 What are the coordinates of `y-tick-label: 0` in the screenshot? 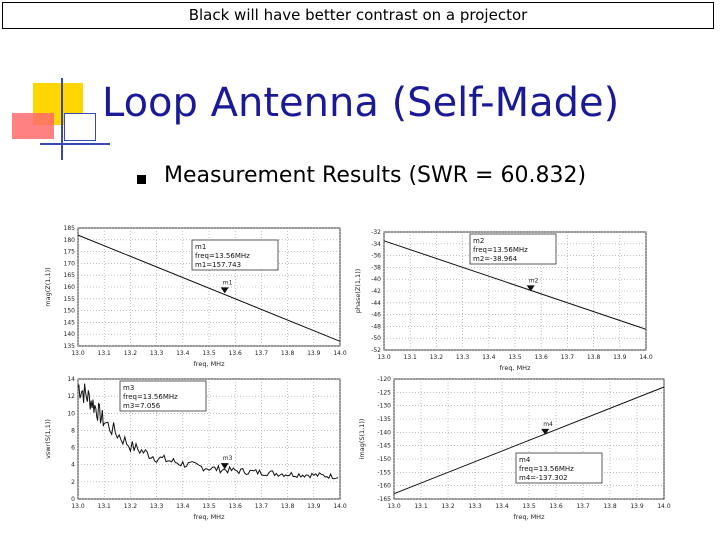 It's located at (73, 499).